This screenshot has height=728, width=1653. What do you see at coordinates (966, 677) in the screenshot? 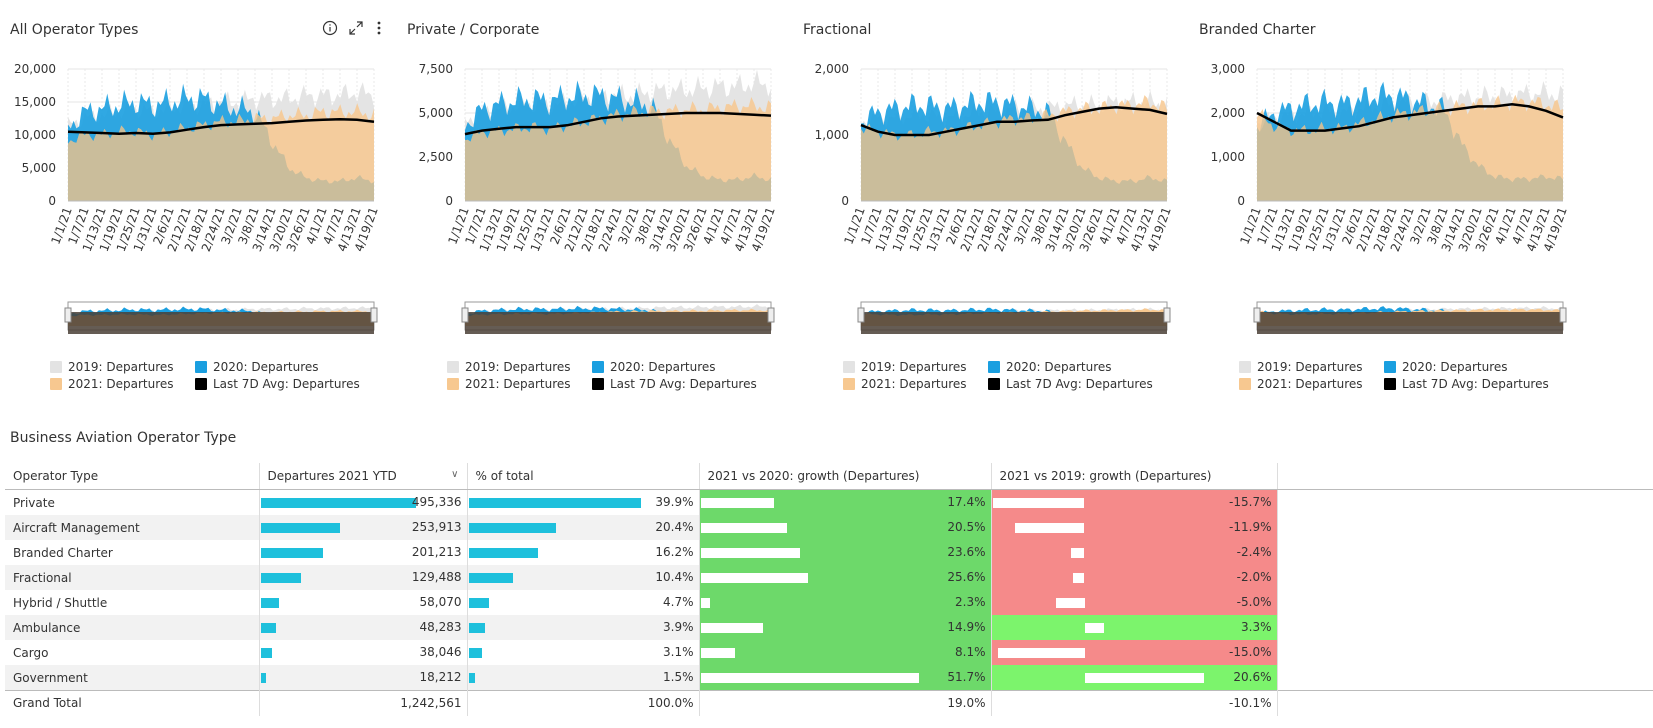
I see `growth-2020-value: 51.7%` at bounding box center [966, 677].